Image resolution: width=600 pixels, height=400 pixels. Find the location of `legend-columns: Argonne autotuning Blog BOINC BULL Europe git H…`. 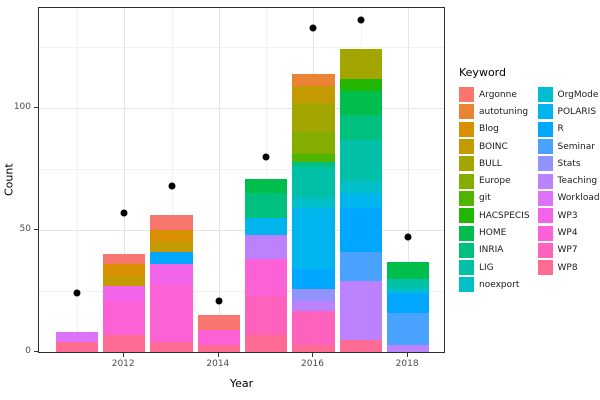

legend-columns: Argonne autotuning Blog BOINC BULL Europe git H… is located at coordinates (527, 190).